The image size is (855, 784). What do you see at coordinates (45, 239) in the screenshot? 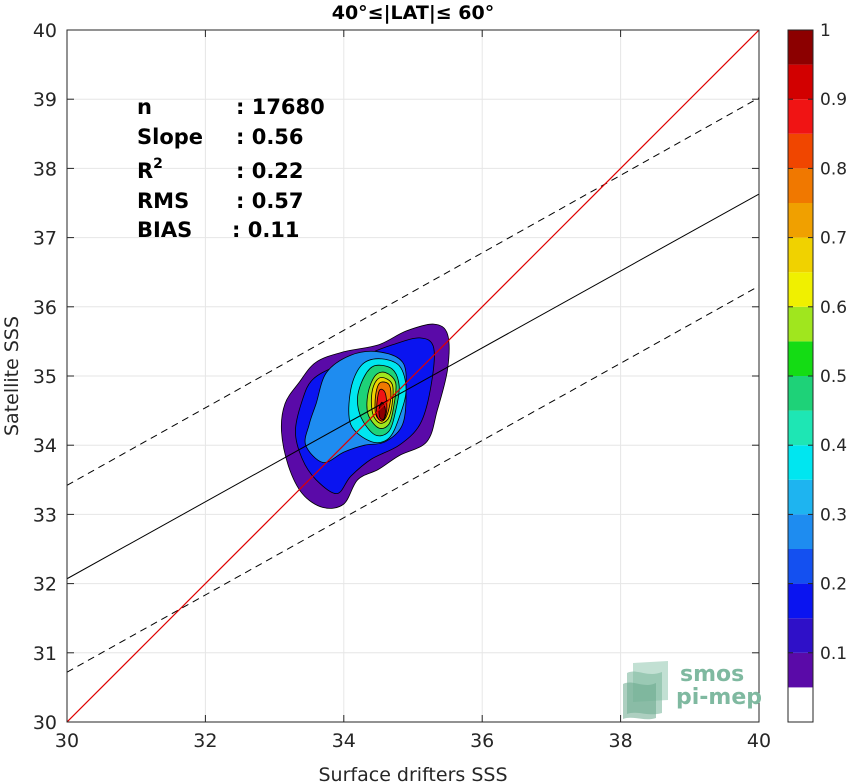
I see `y-tick-label: 37` at bounding box center [45, 239].